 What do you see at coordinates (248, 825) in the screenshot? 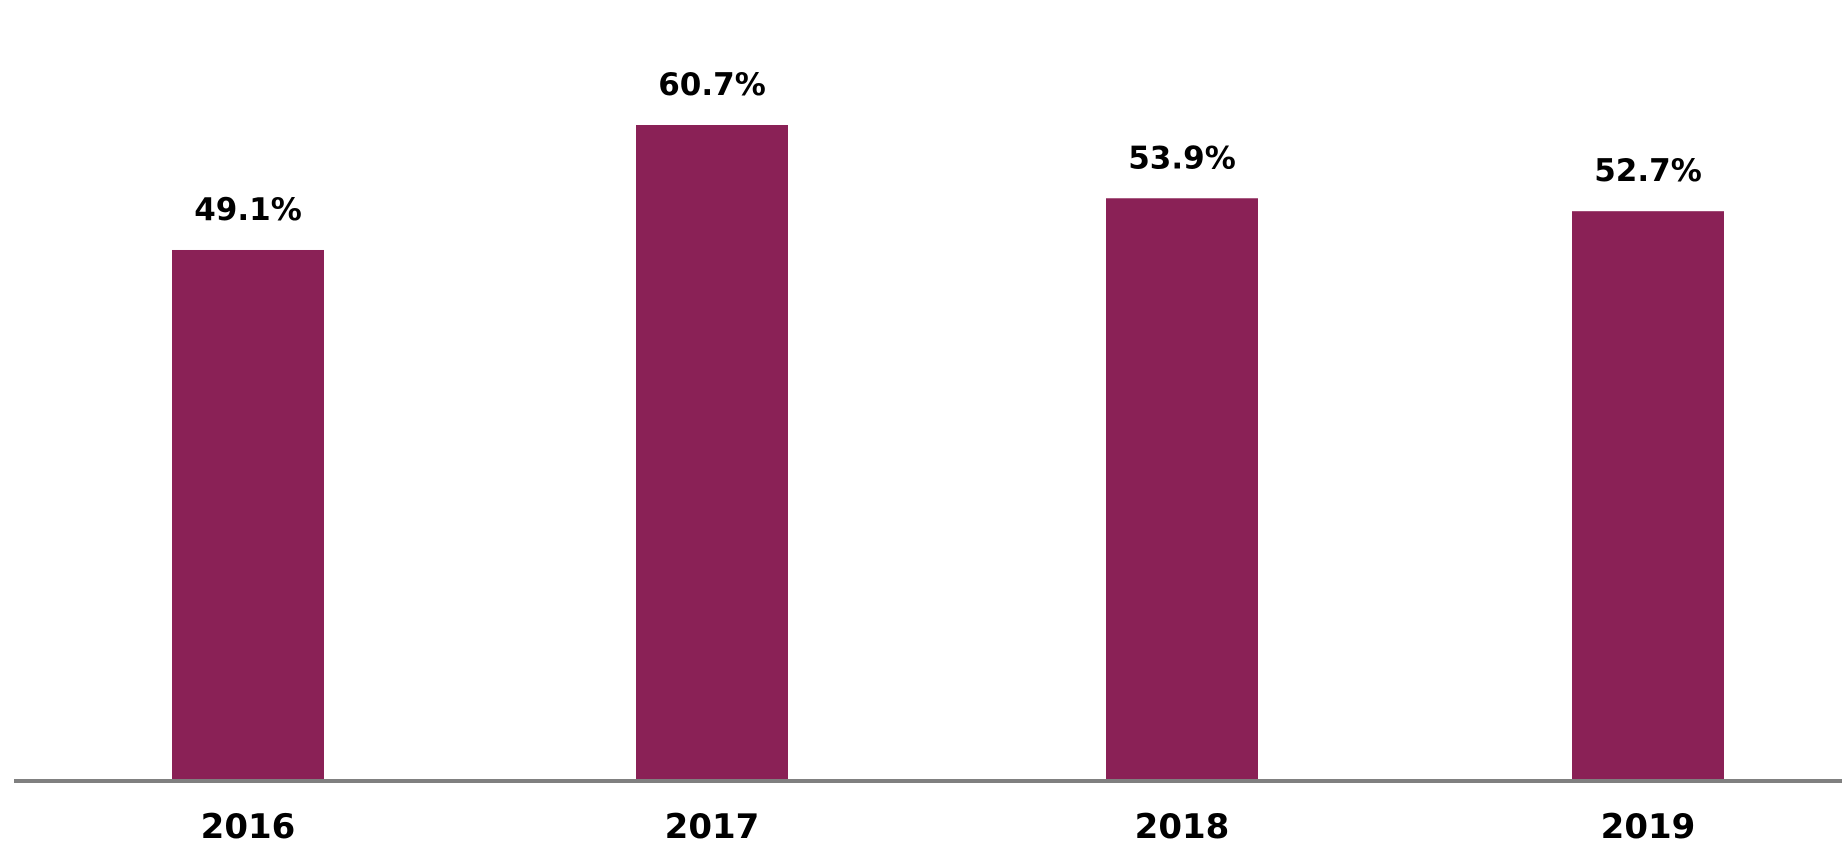
I see `x-tick-label-2016: 2016` at bounding box center [248, 825].